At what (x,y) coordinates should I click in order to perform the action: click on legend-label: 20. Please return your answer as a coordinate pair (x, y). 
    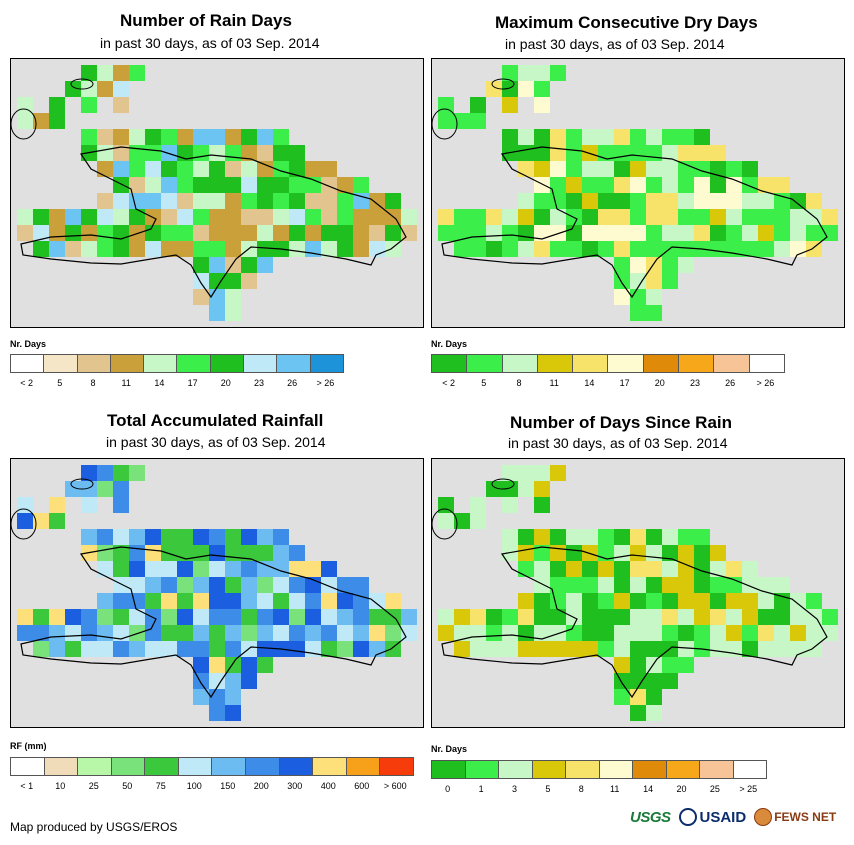
    Looking at the image, I should click on (225, 383).